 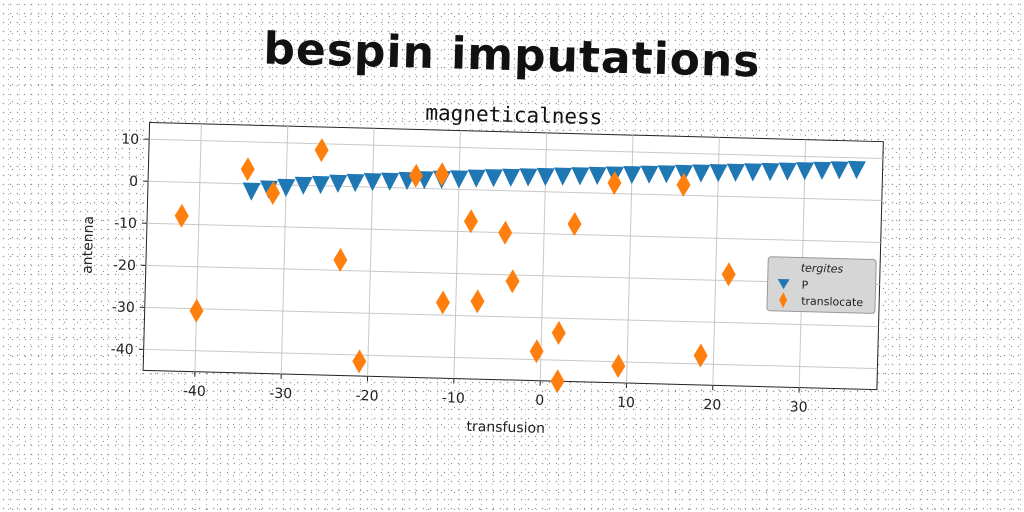 I want to click on legend-title: tergites, so click(x=822, y=269).